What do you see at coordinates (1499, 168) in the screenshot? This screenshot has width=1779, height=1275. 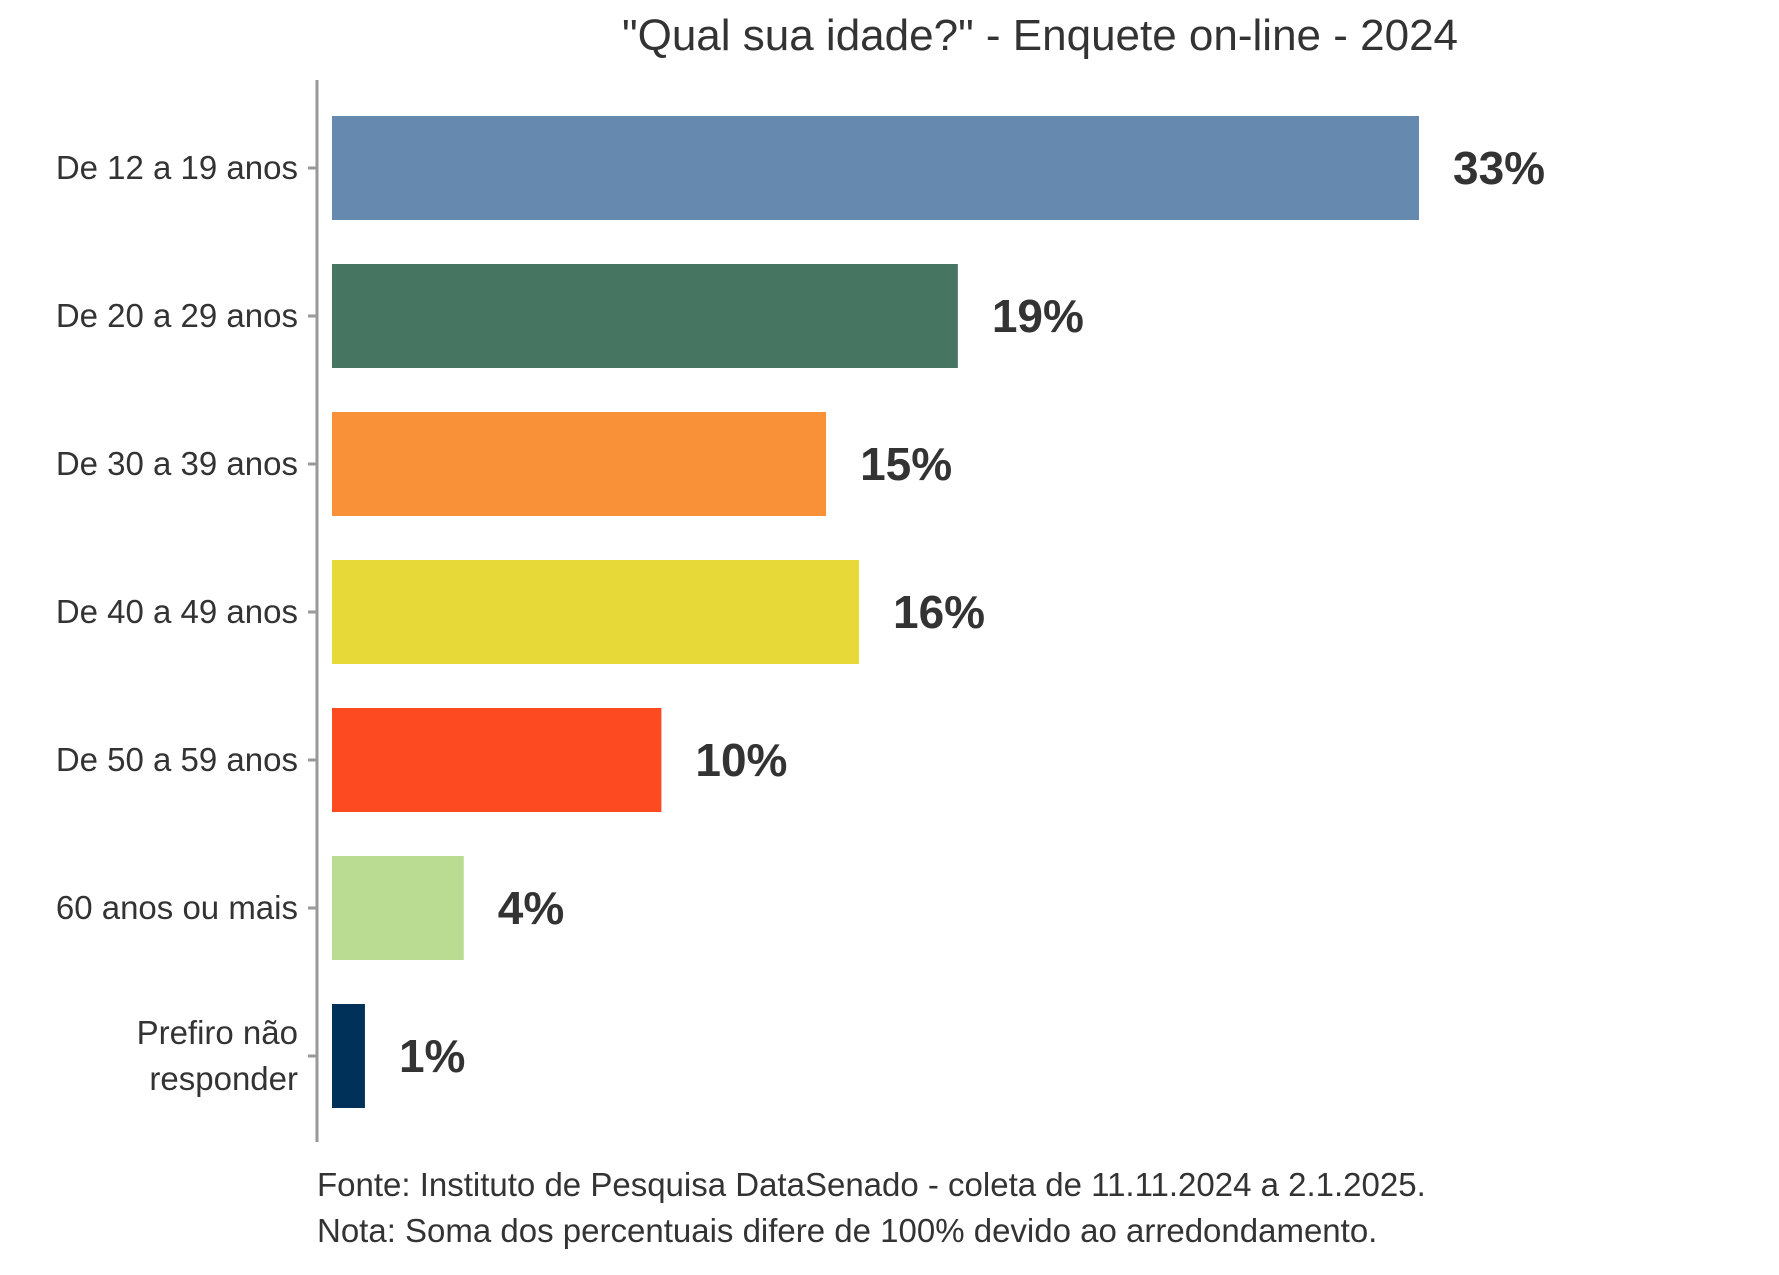 I see `value-label-de-12-a-19-anos: 33%` at bounding box center [1499, 168].